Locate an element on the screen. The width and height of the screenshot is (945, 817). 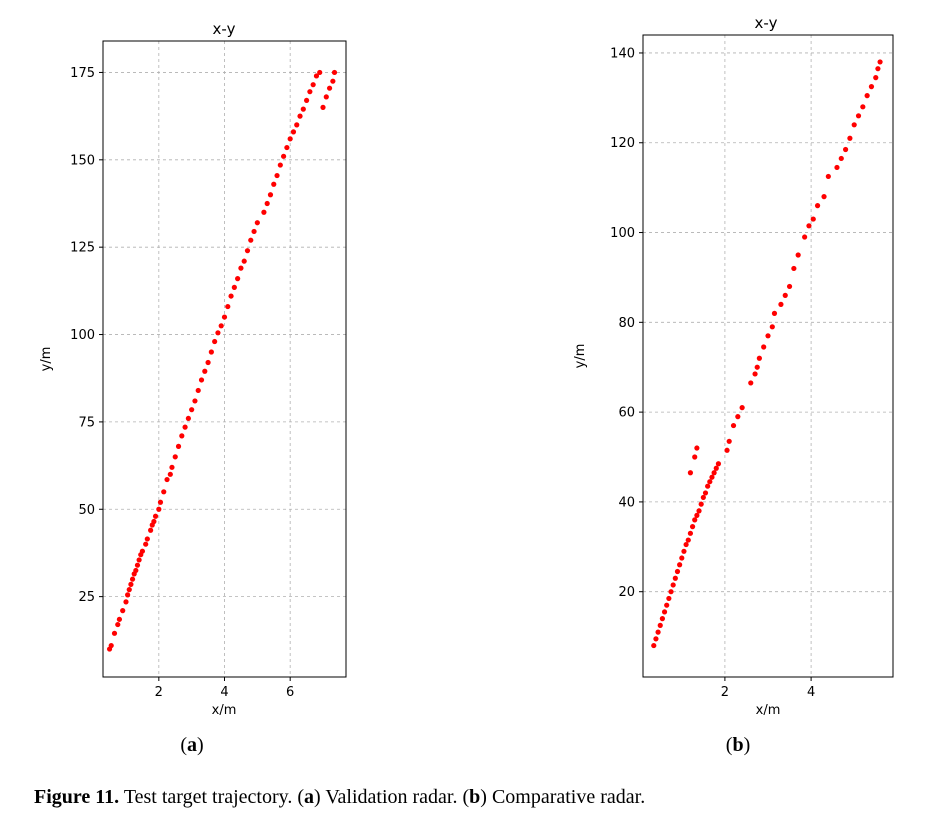
chart-a-ytick-label-2: 75 is located at coordinates (86, 422).